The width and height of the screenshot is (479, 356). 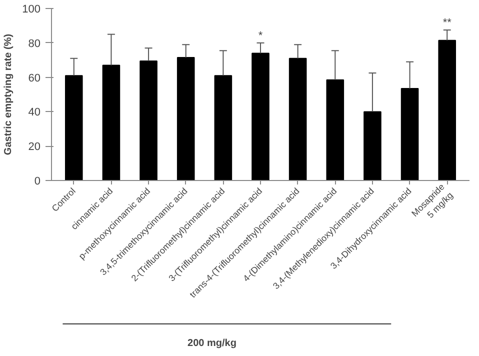 I want to click on y-tick-label: 60, so click(x=34, y=78).